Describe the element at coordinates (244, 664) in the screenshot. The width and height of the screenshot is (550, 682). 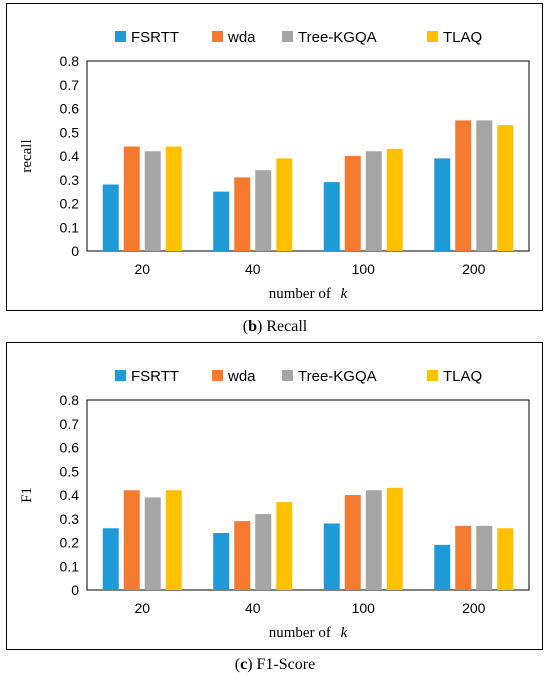
I see `caption-f1-letter: c` at that location.